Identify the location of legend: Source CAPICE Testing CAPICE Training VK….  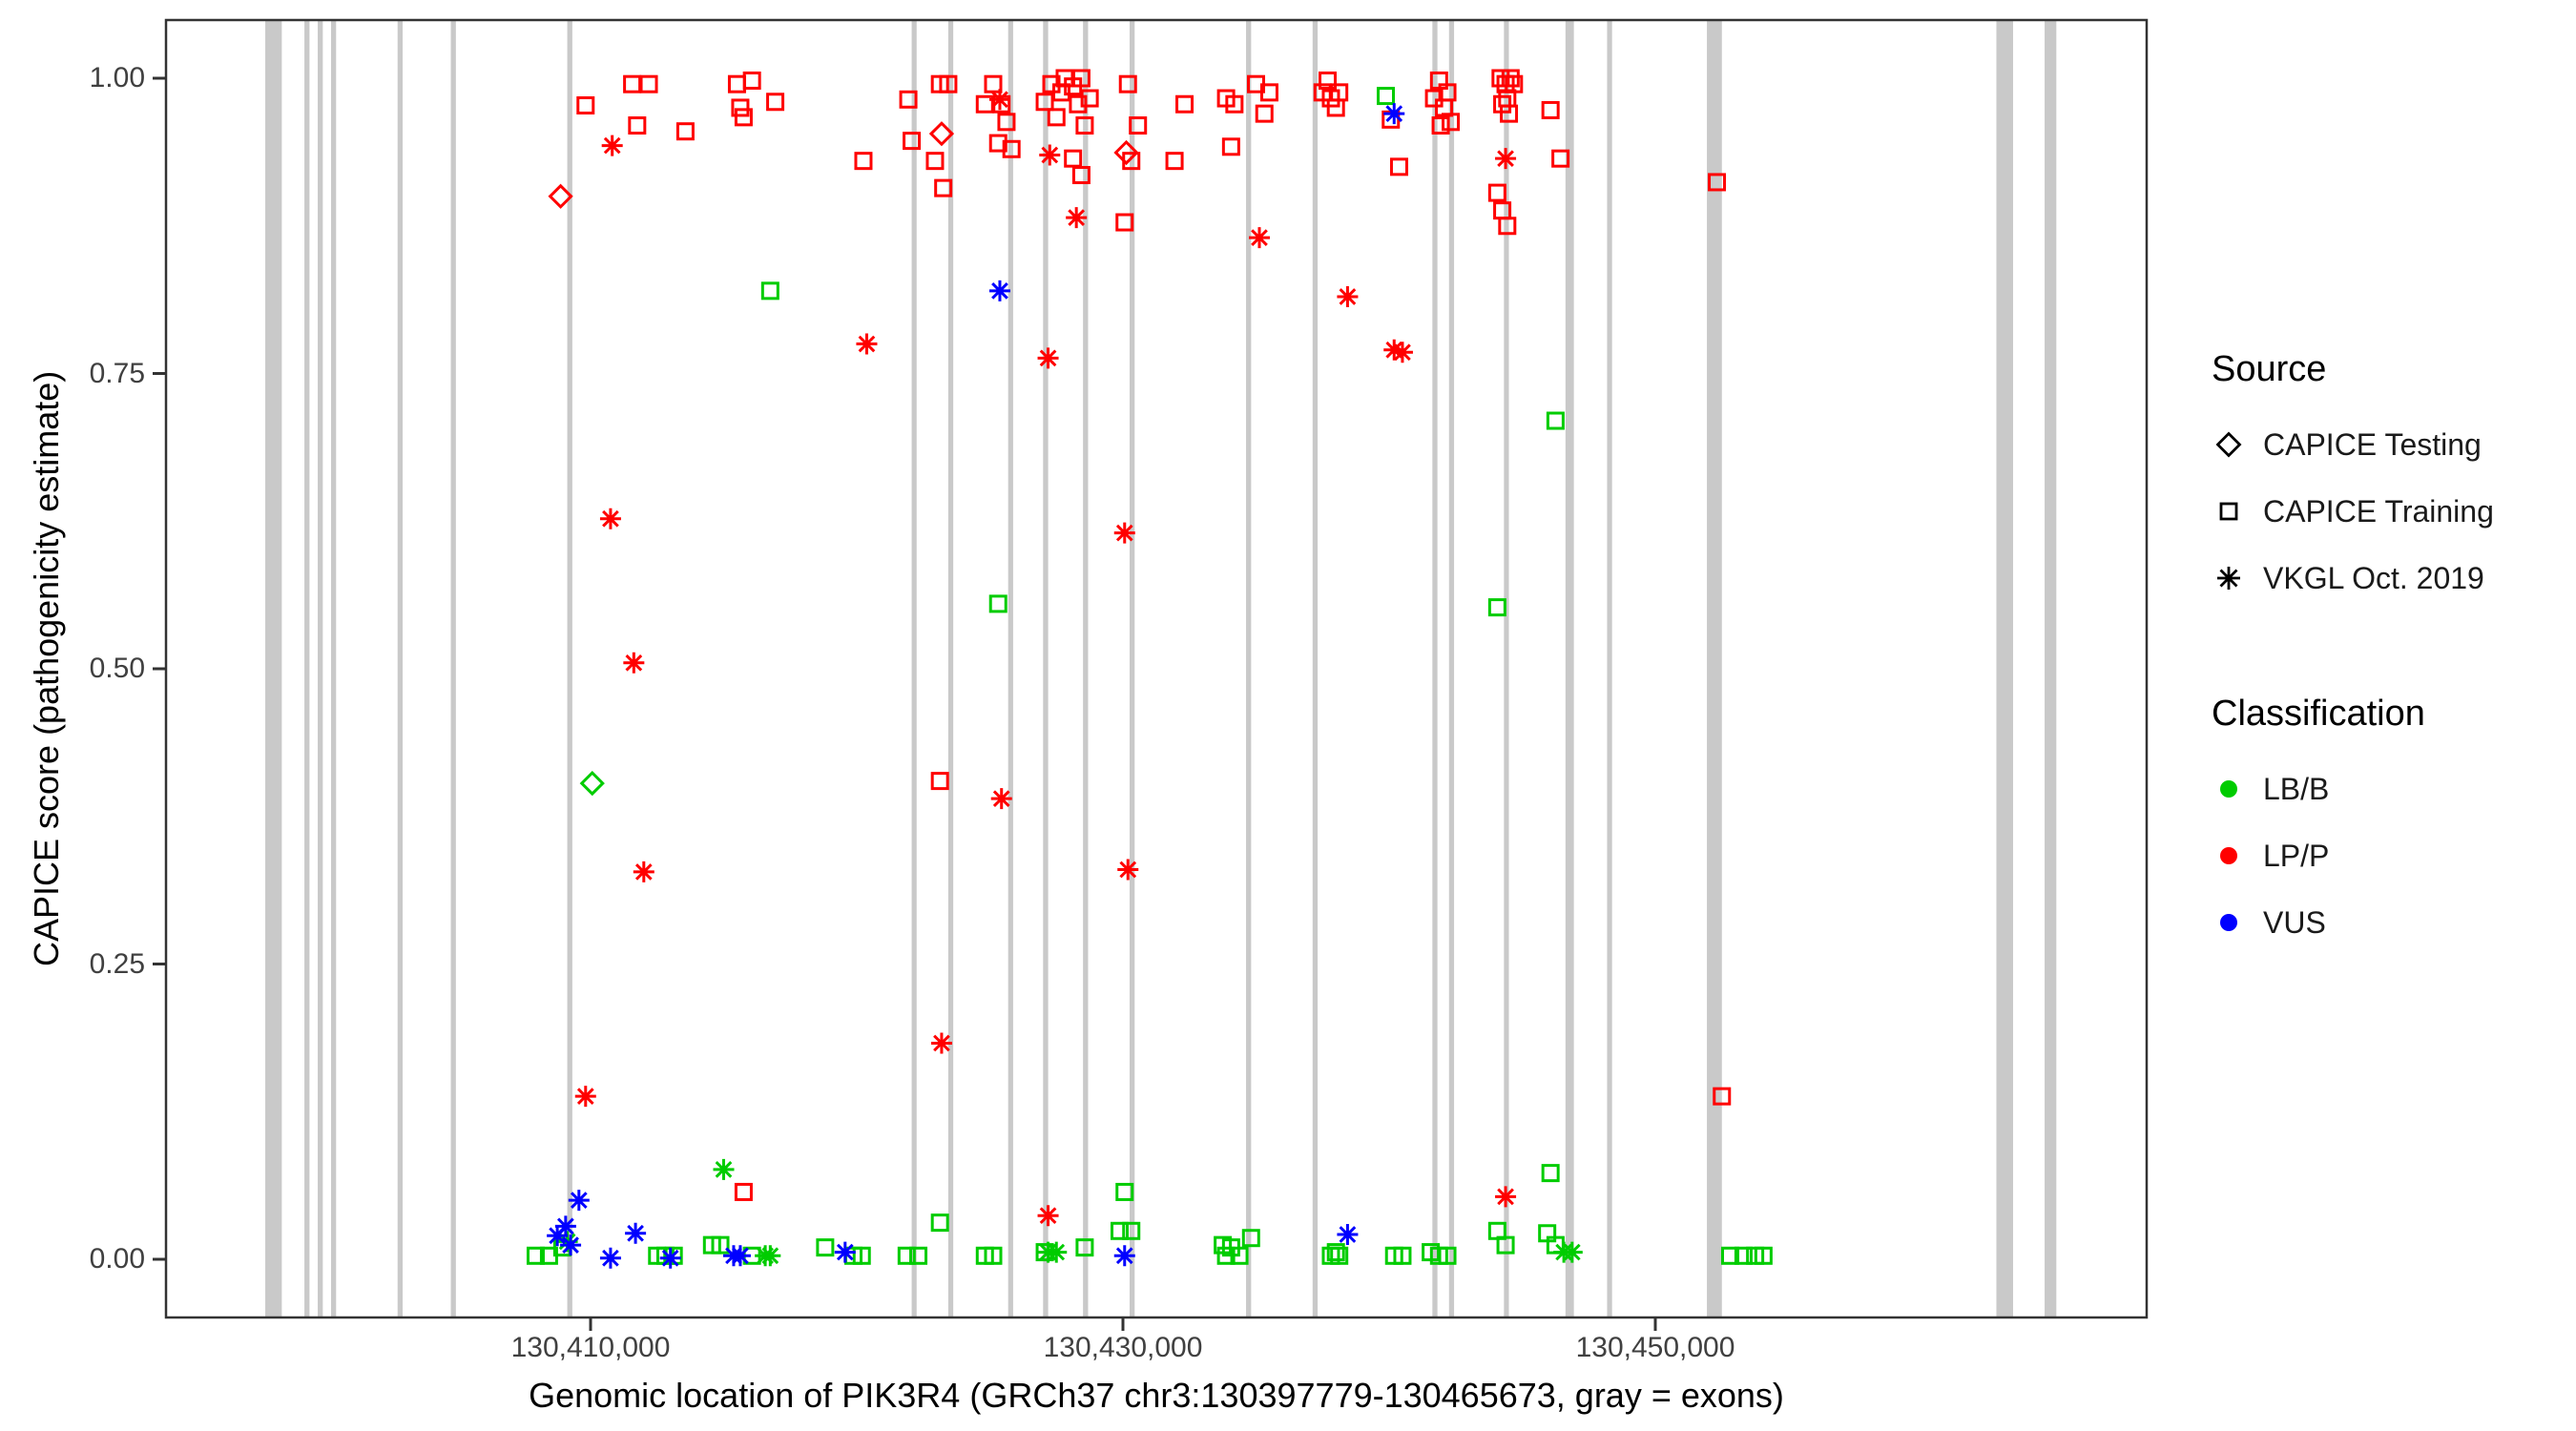
(2389, 652).